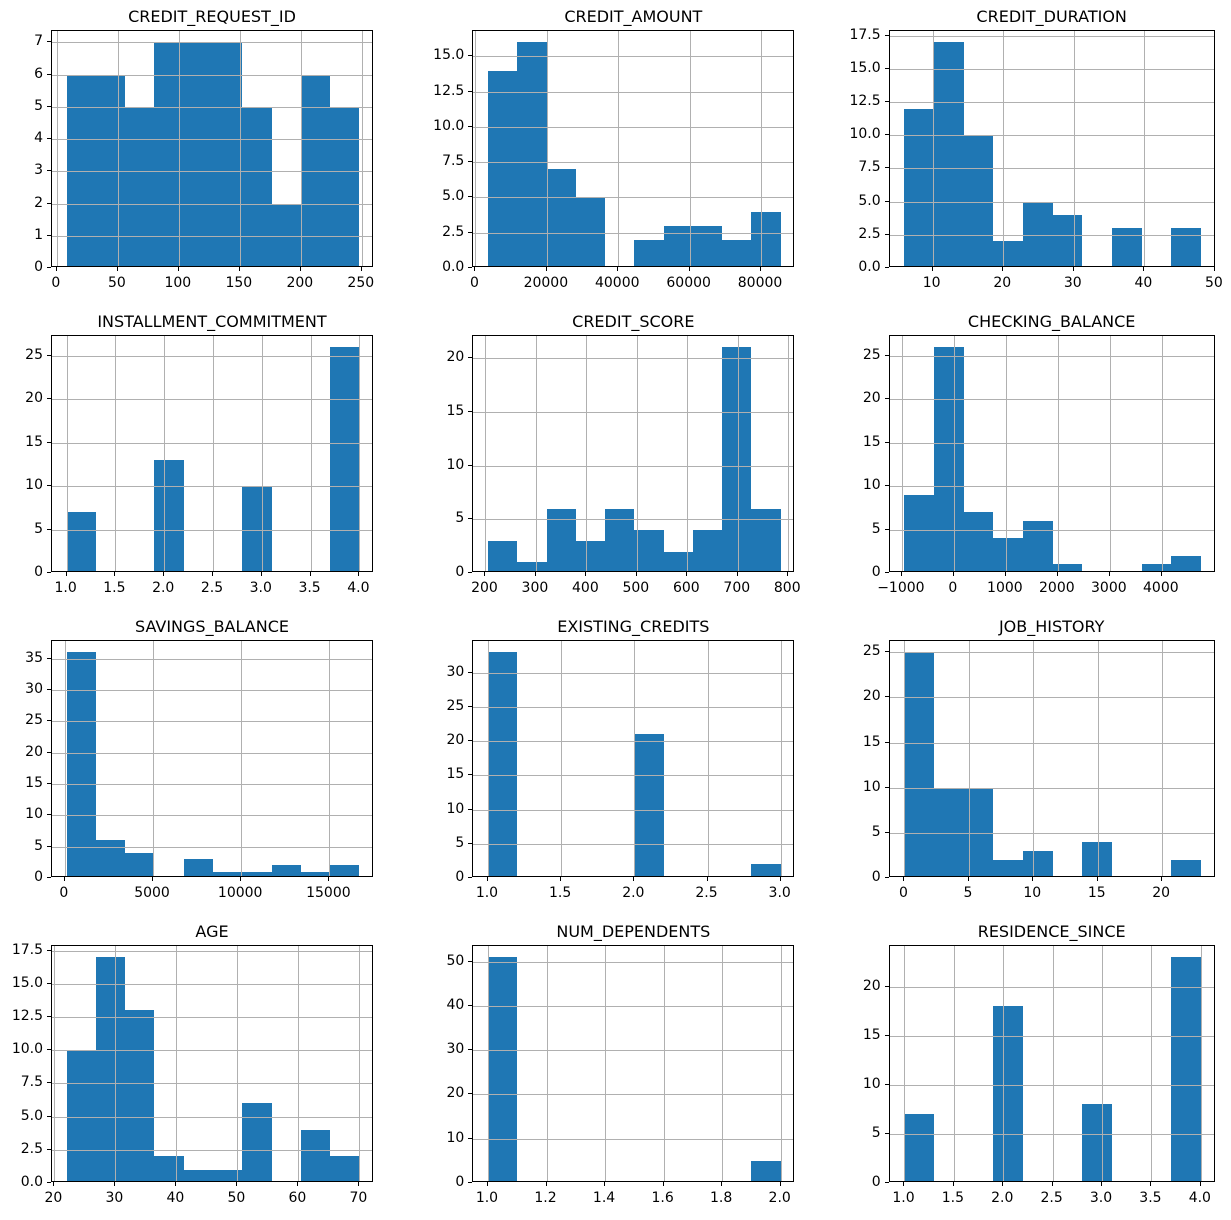 This screenshot has height=1220, width=1231. I want to click on subplot-credit_request_id: CREDIT_REQUEST_ID 0 50 100 150 200 250 0 1 2 3 4 5 6 7, so click(205, 152).